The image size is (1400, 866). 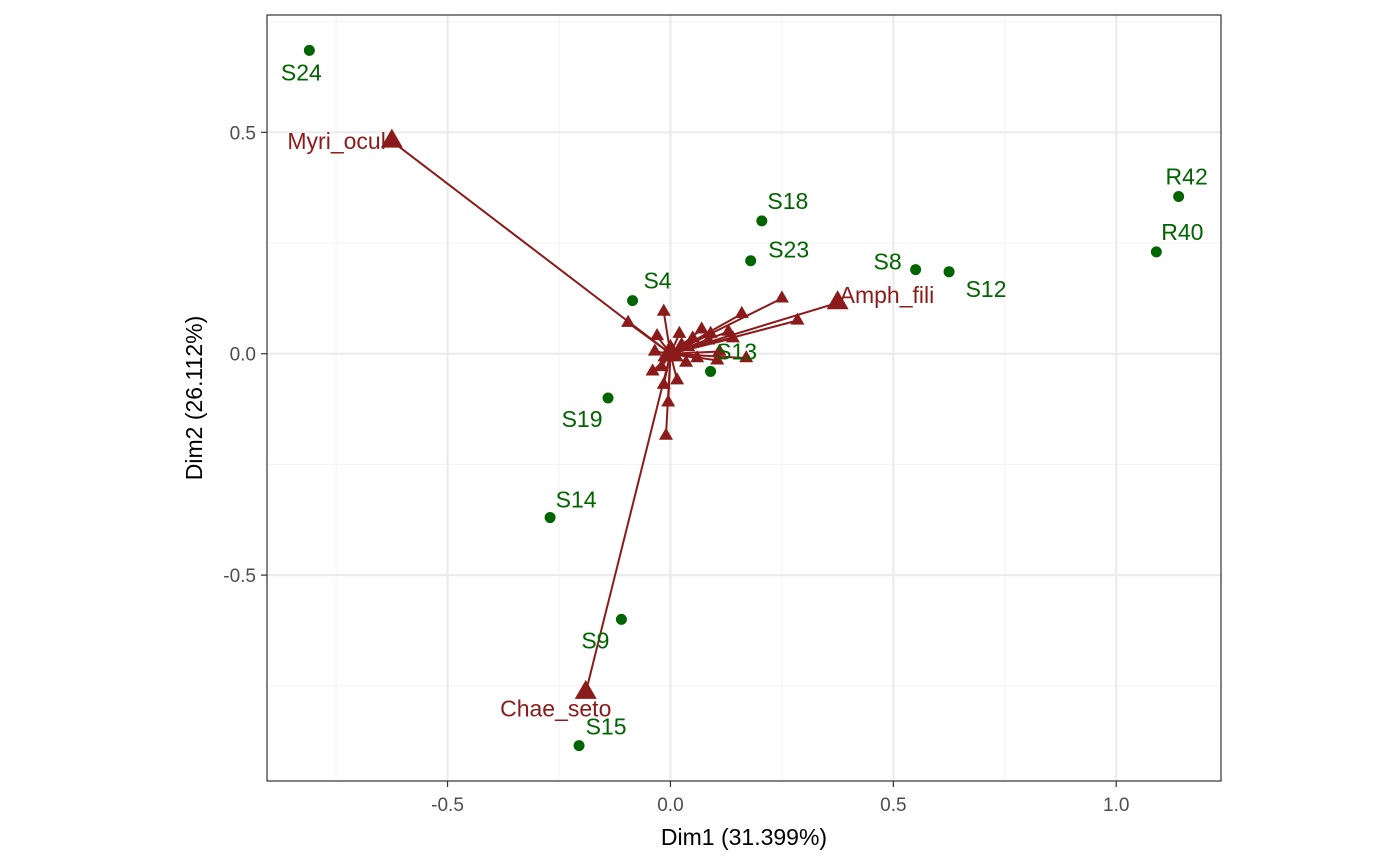 I want to click on site-label: R42, so click(x=1187, y=177).